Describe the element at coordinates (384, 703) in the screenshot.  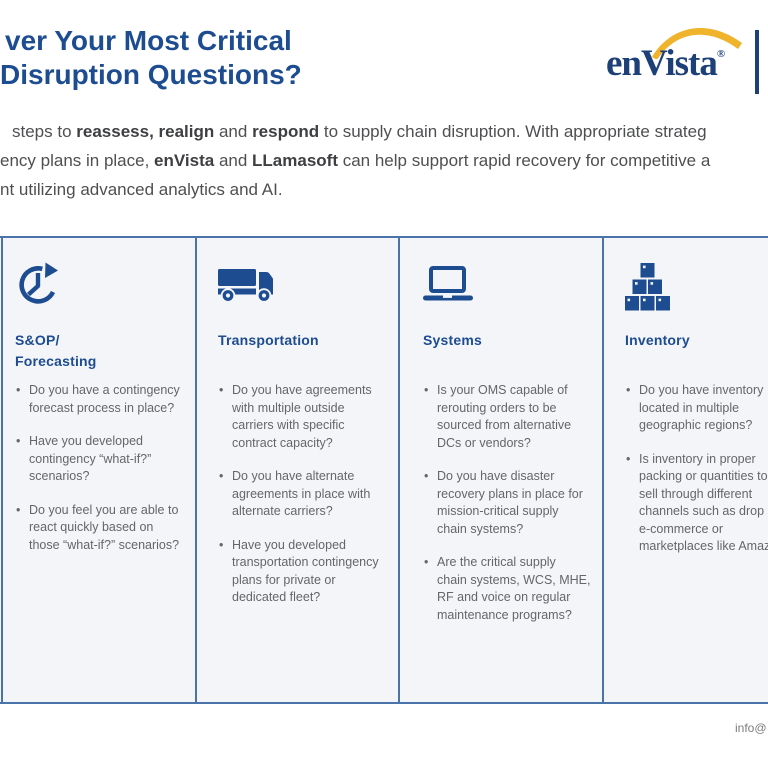
I see `table-bottom-border` at that location.